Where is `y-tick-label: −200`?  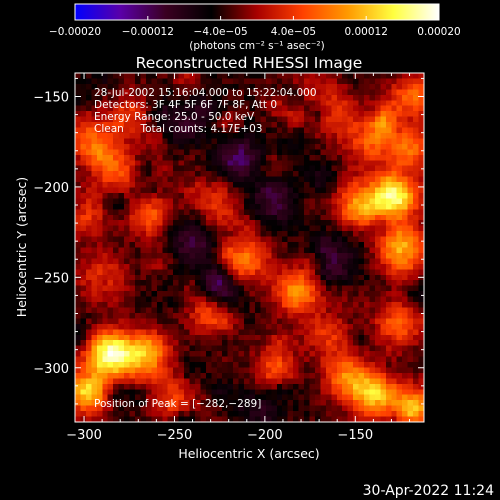 y-tick-label: −200 is located at coordinates (51, 188).